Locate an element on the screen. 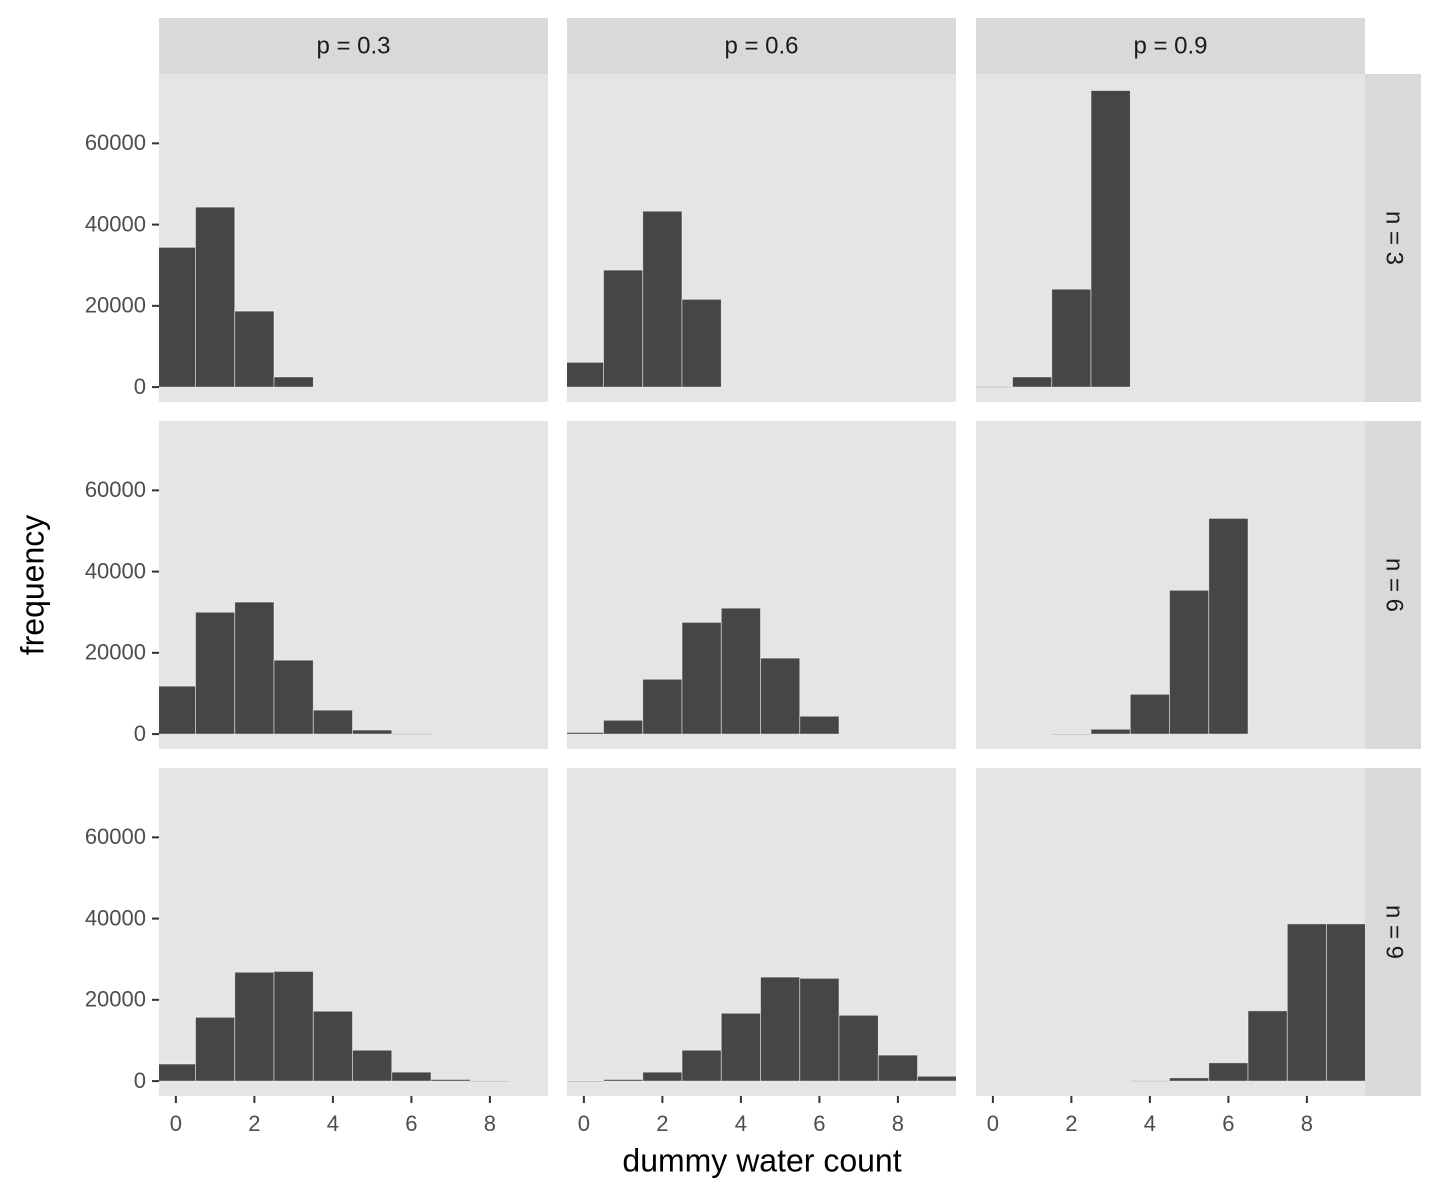 This screenshot has width=1440, height=1200. facet-strip-label: p = 0.9 is located at coordinates (1170, 45).